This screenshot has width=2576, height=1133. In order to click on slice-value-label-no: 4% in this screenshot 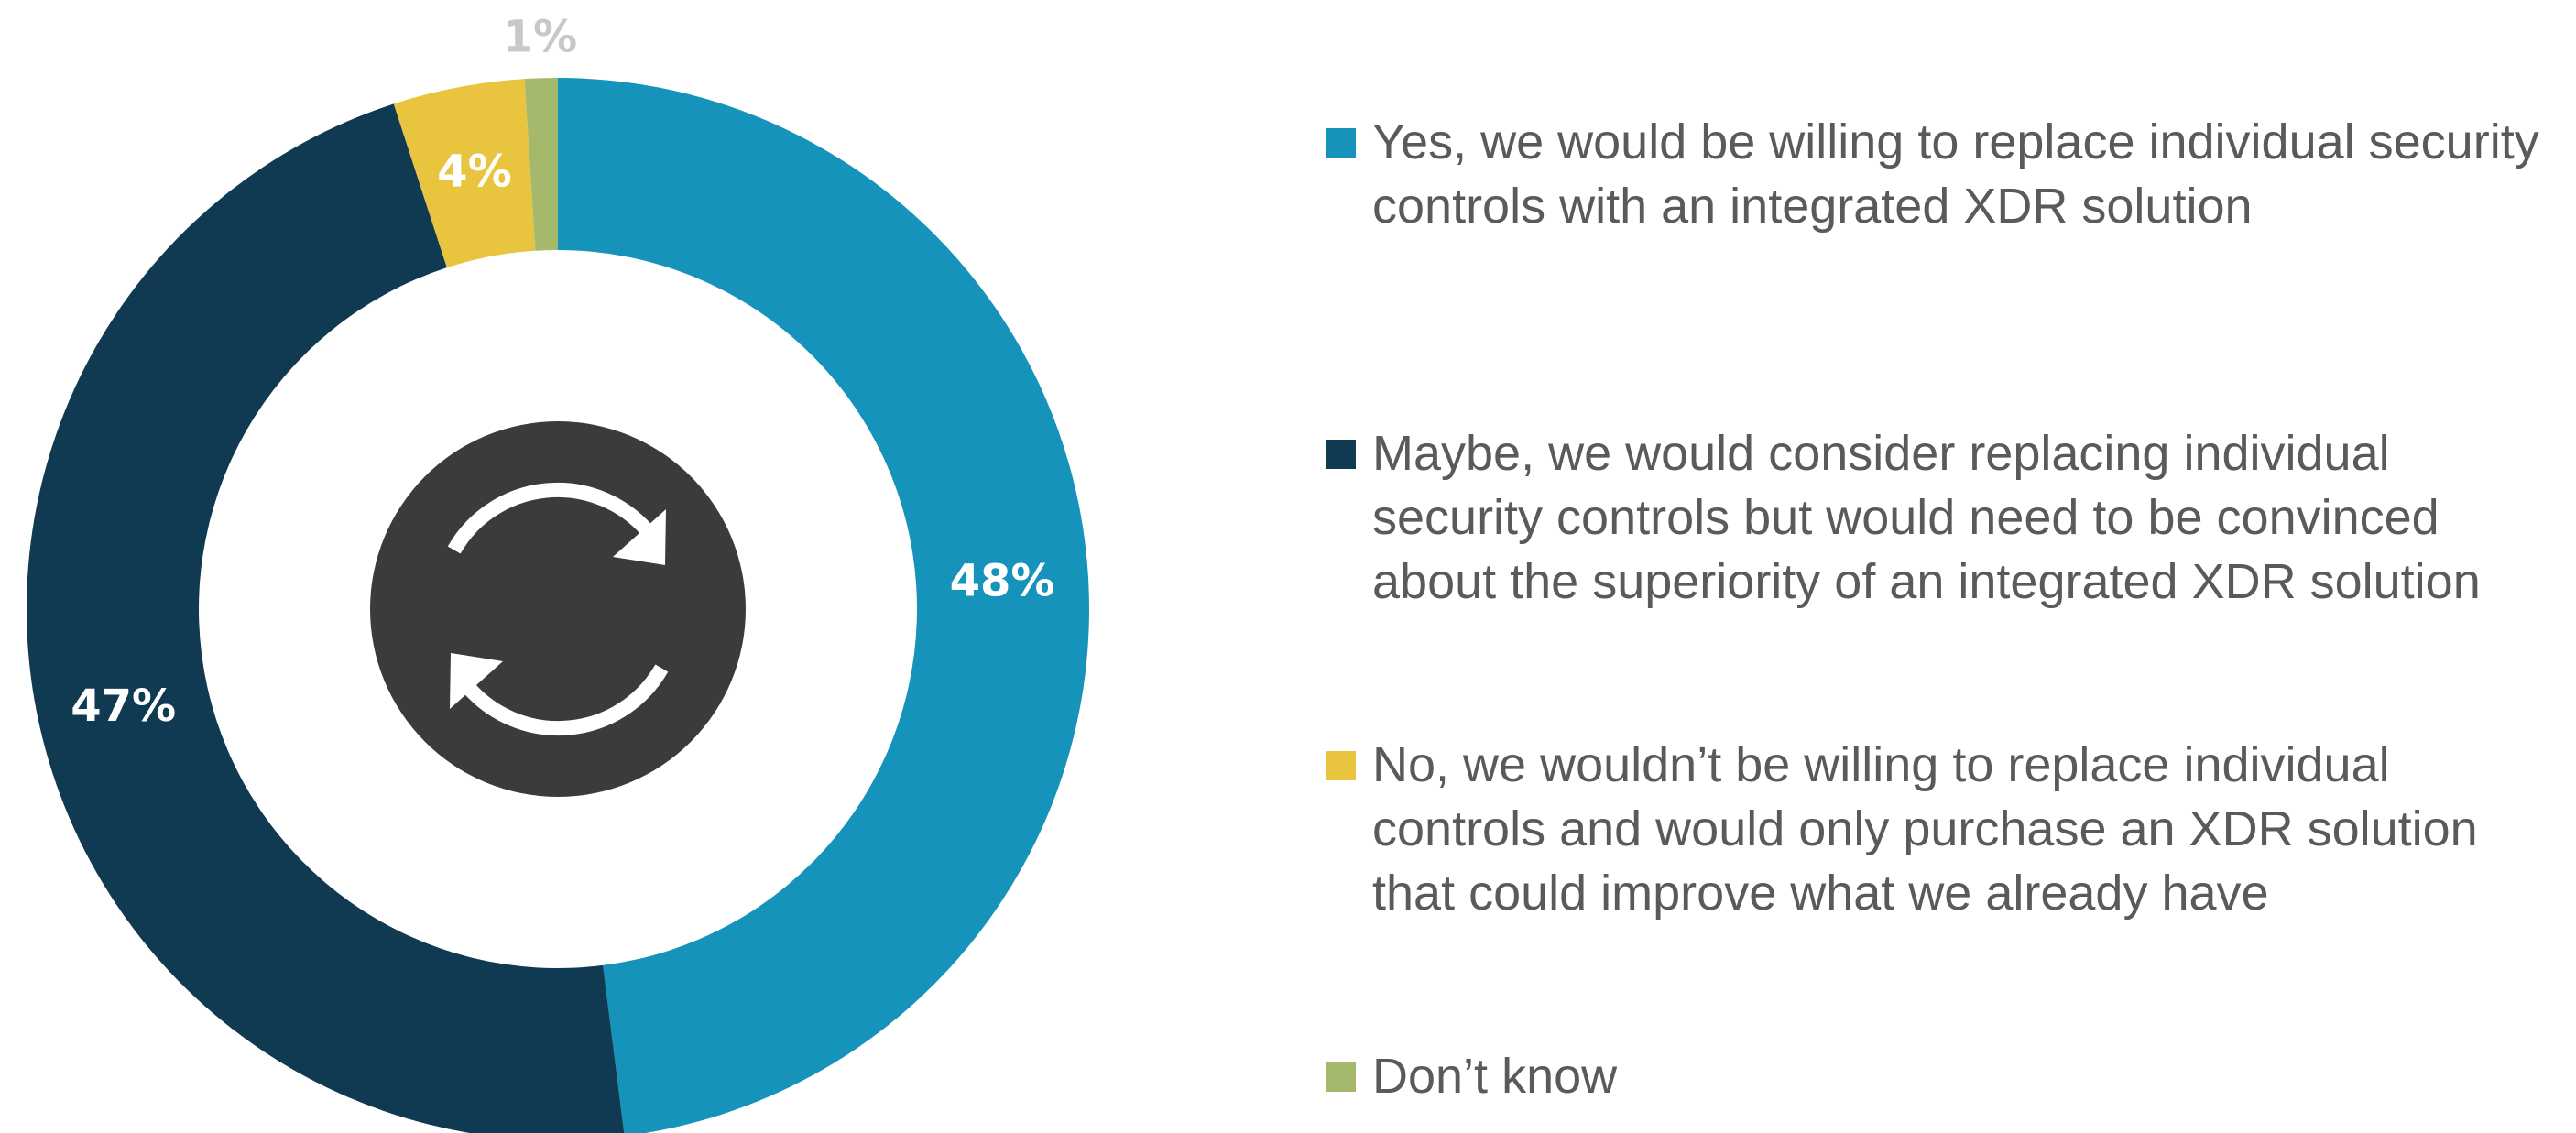, I will do `click(475, 172)`.